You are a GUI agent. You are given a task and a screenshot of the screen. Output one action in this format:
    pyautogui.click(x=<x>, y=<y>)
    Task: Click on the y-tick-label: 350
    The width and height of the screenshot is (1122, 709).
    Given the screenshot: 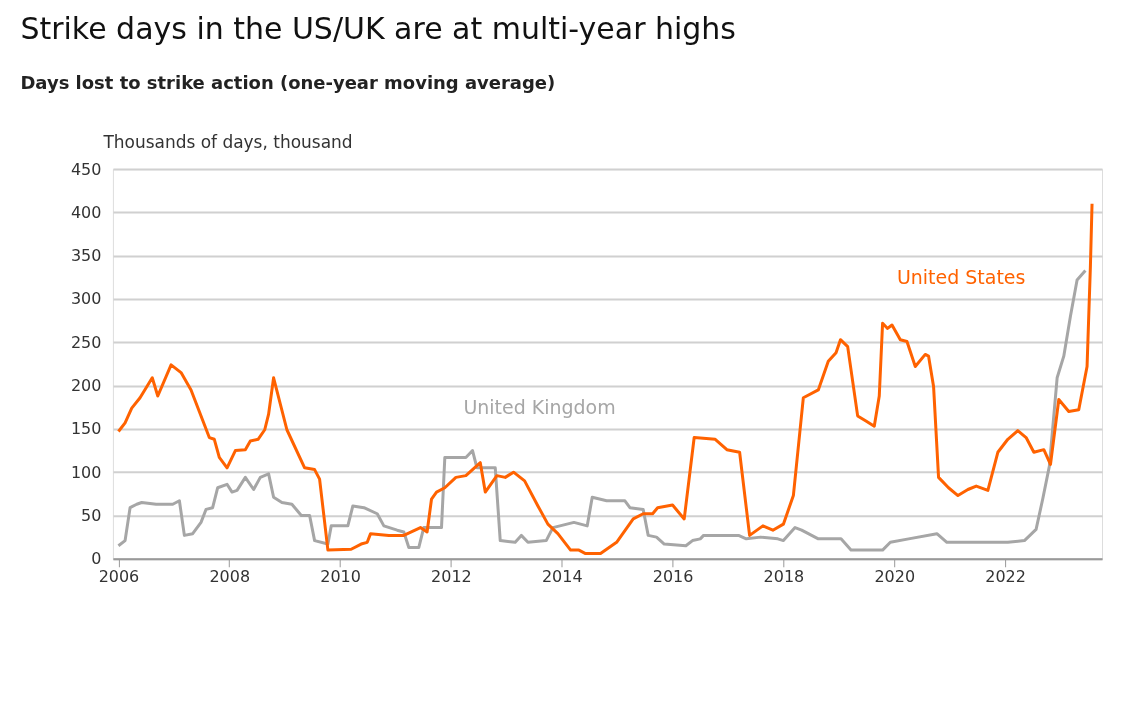 What is the action you would take?
    pyautogui.click(x=86, y=256)
    